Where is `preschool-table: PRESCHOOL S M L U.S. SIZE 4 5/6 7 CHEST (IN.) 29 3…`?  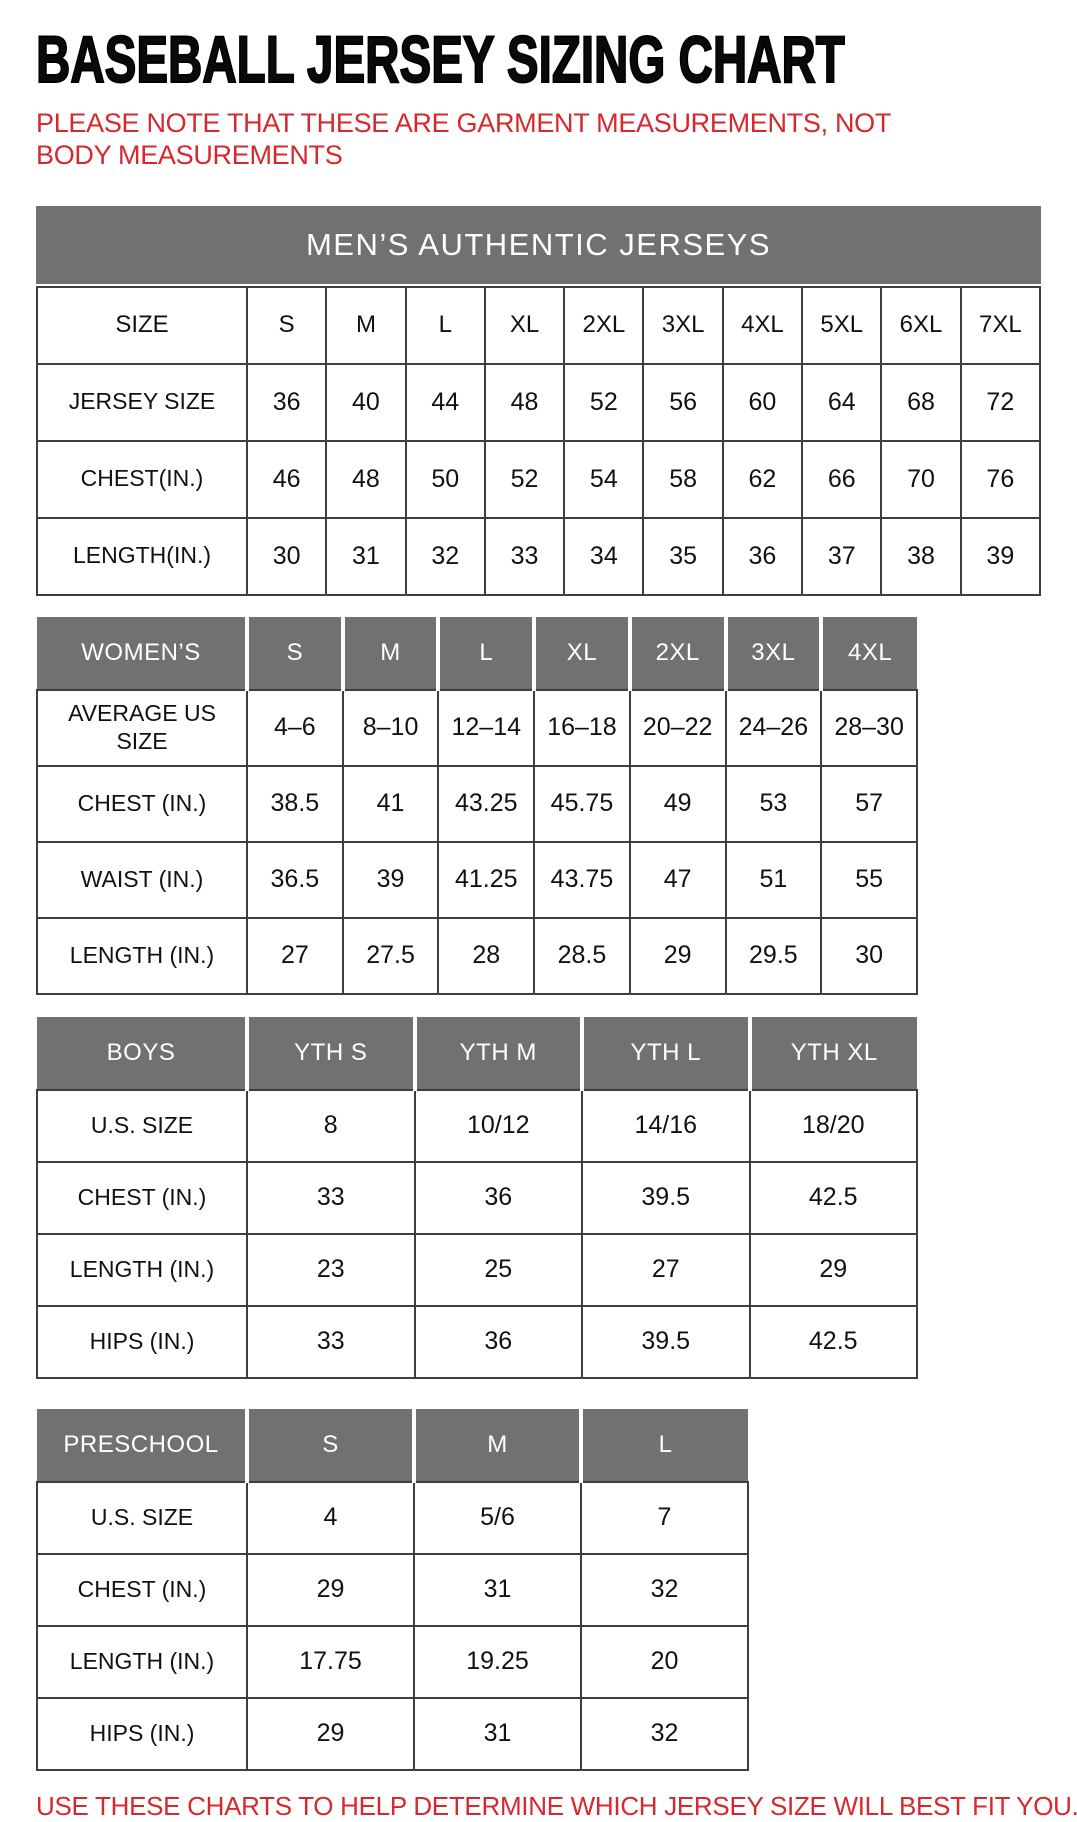
preschool-table: PRESCHOOL S M L U.S. SIZE 4 5/6 7 CHEST (IN.) 29 3… is located at coordinates (392, 1589).